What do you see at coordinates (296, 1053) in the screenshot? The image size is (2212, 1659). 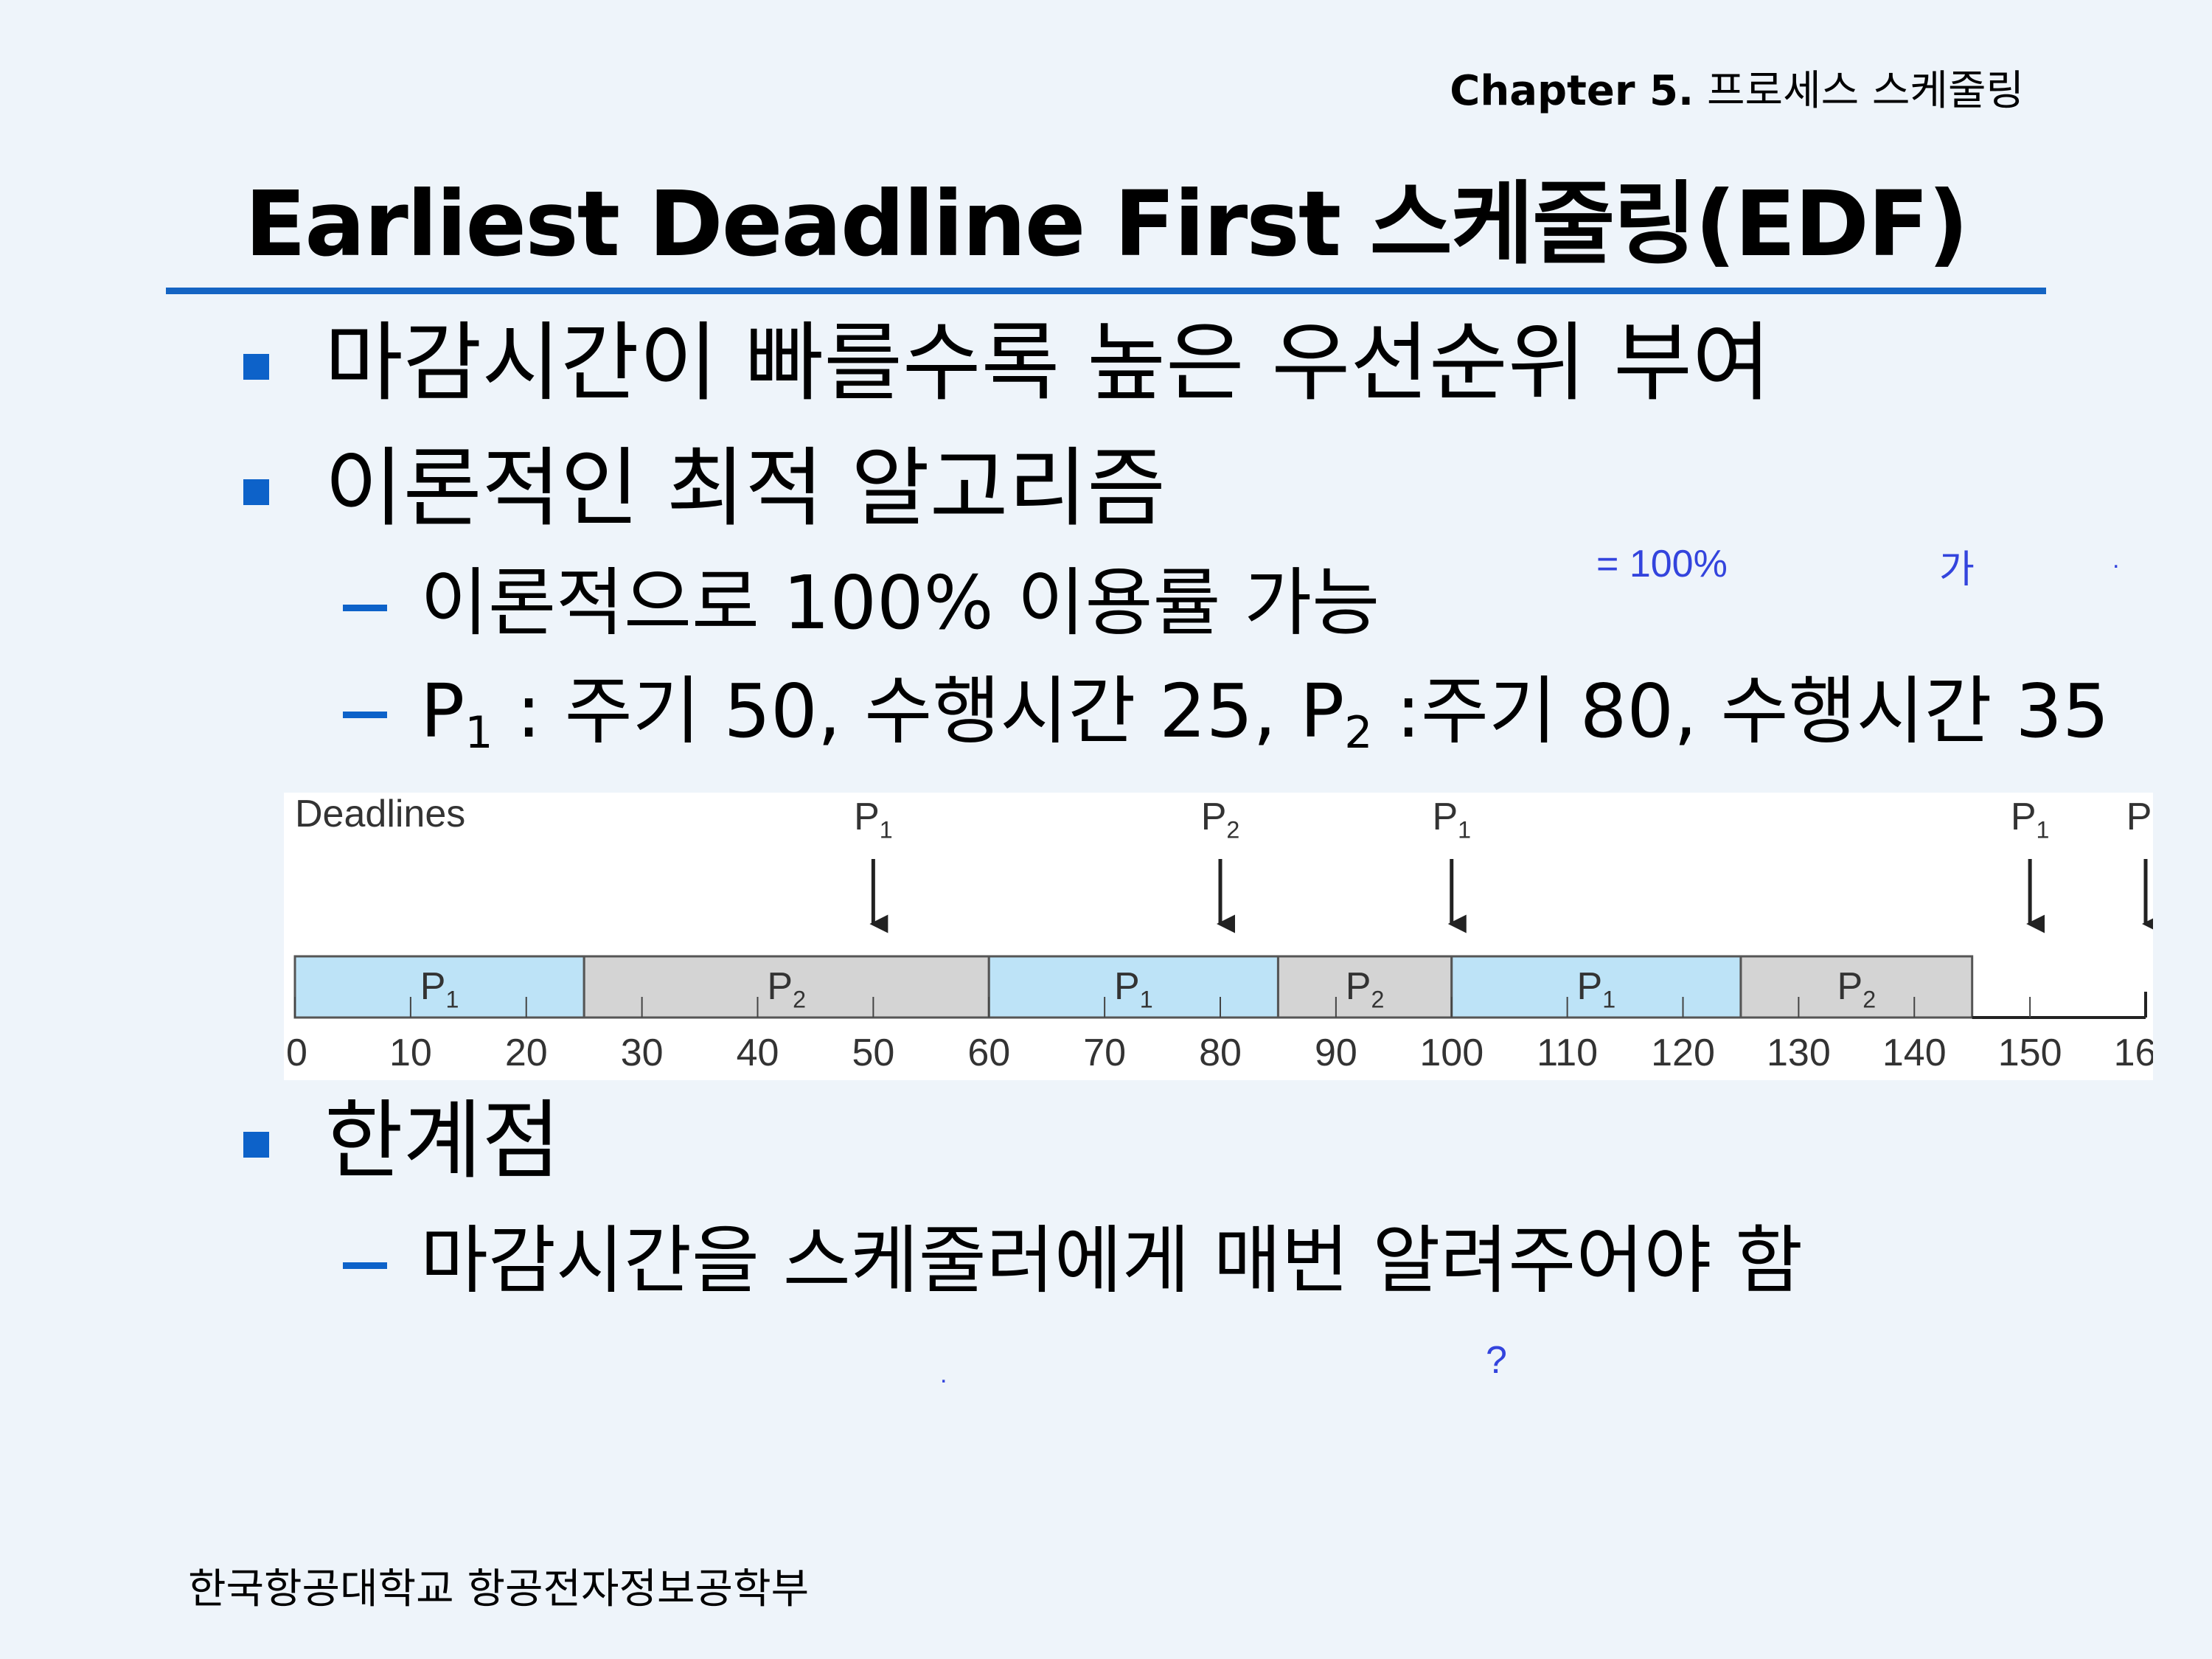 I see `tick-label: 0` at bounding box center [296, 1053].